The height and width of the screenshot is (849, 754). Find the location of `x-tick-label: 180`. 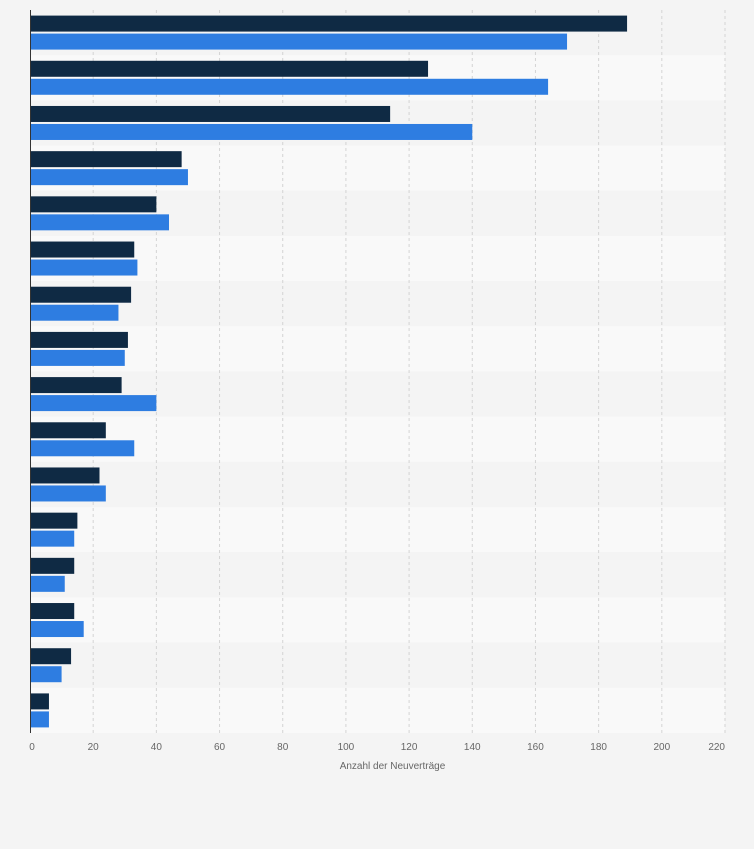

x-tick-label: 180 is located at coordinates (598, 747).